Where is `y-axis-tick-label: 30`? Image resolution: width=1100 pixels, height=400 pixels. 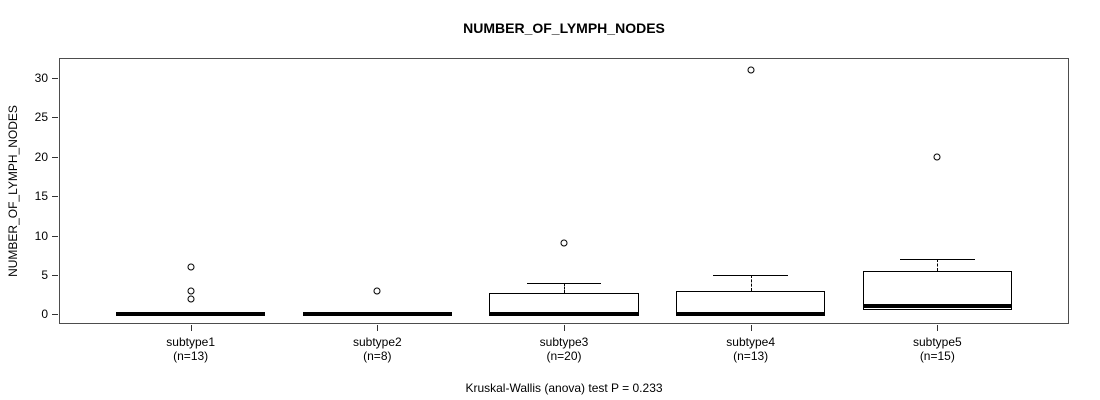 y-axis-tick-label: 30 is located at coordinates (41, 77).